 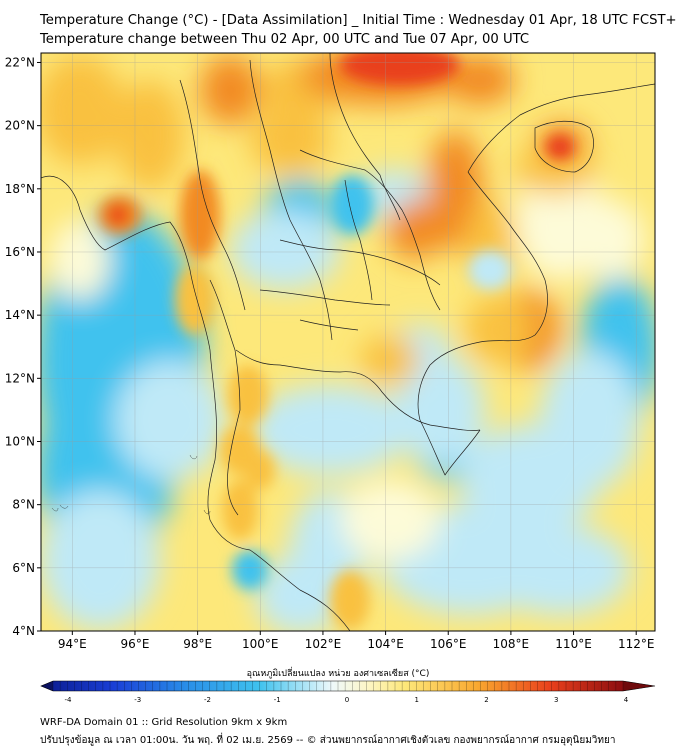 I want to click on lat-tick-label: 6°N, so click(x=23, y=568).